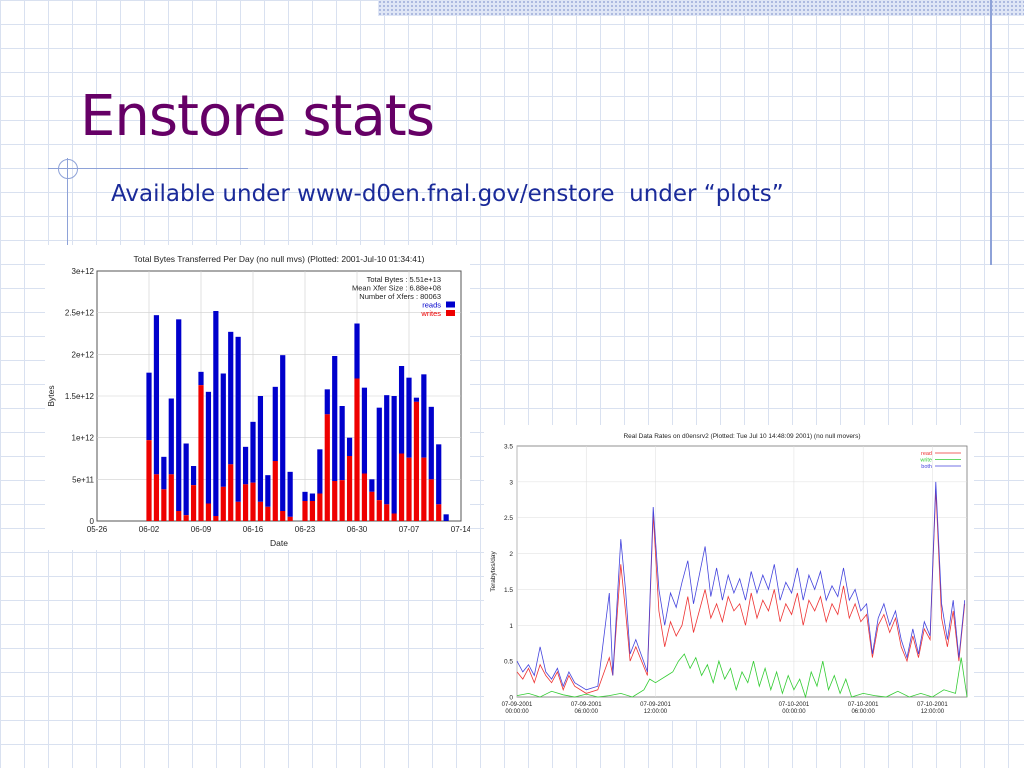 The height and width of the screenshot is (768, 1024). I want to click on chart2-y-tick-label: 2, so click(511, 554).